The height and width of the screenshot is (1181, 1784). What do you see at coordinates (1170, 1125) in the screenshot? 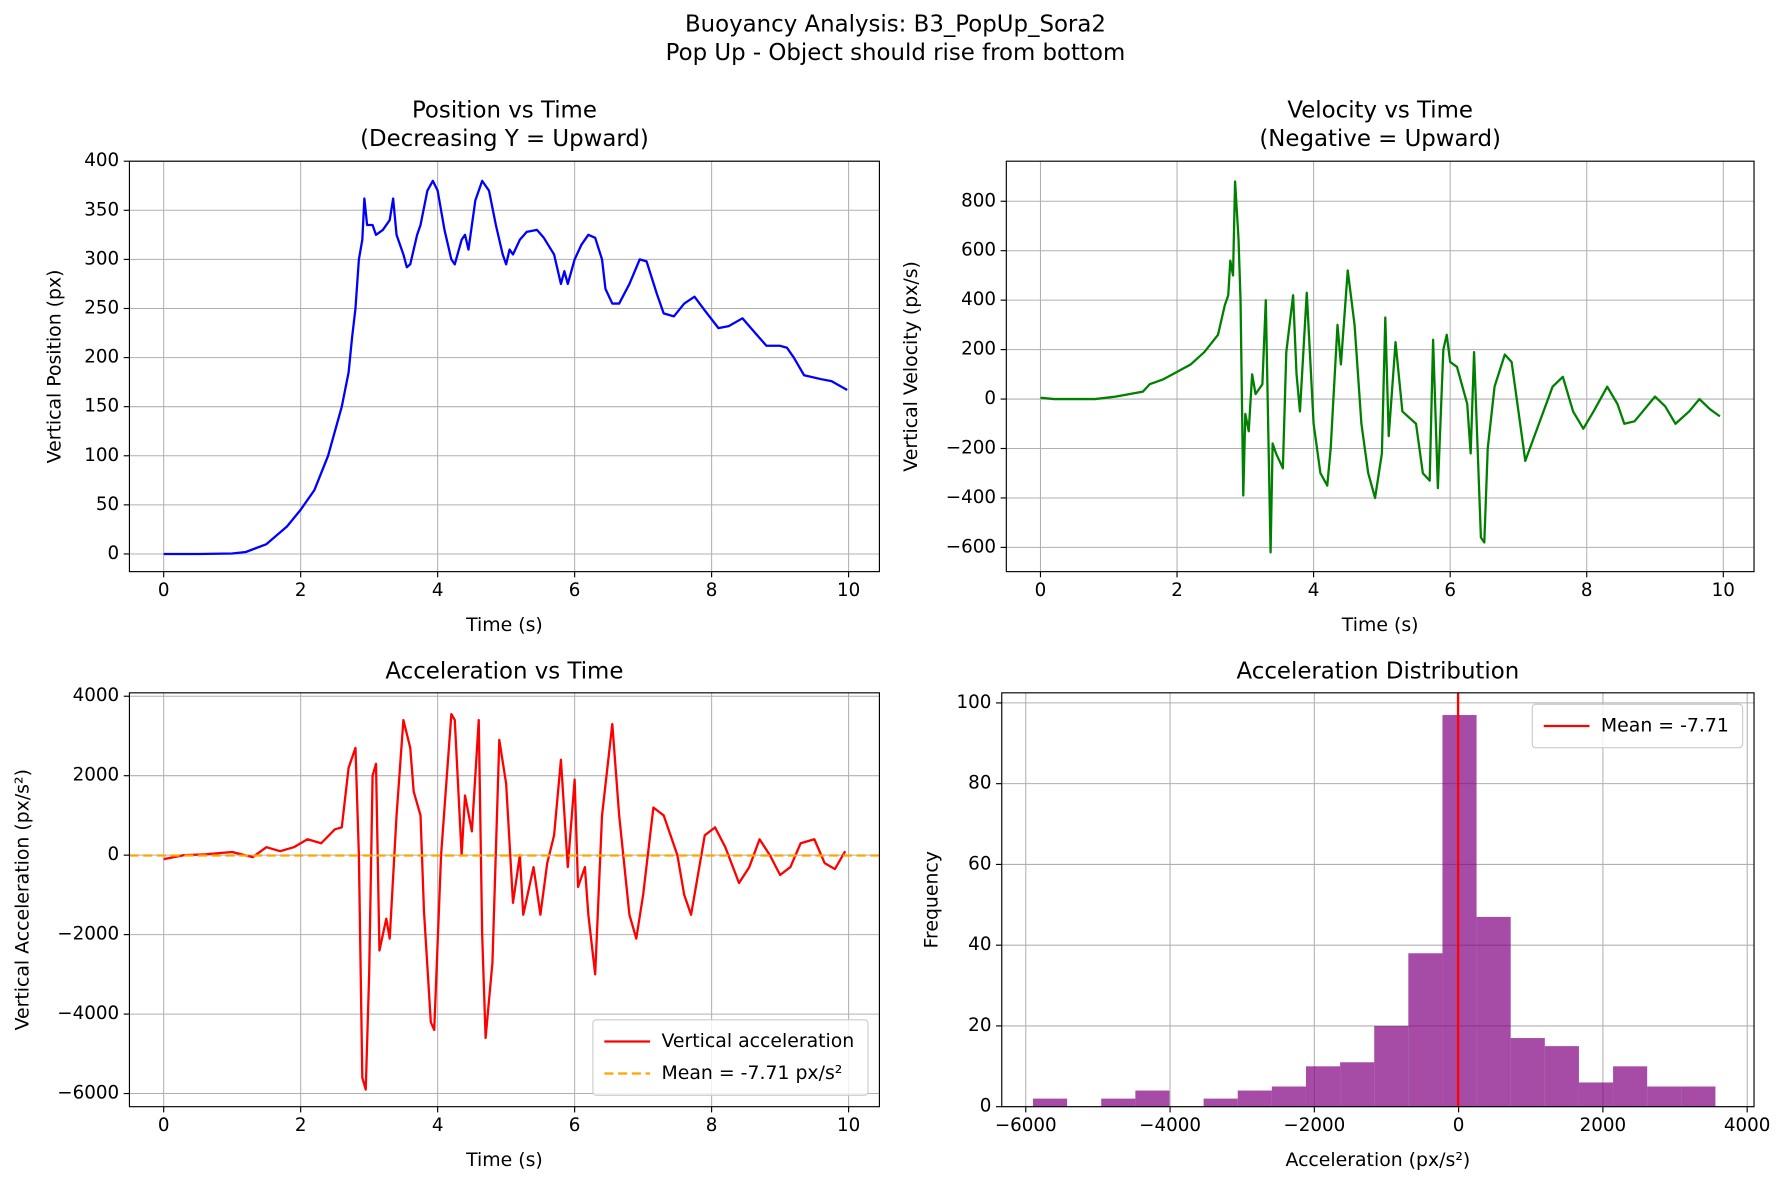
I see `x-tick-label: −4000` at bounding box center [1170, 1125].